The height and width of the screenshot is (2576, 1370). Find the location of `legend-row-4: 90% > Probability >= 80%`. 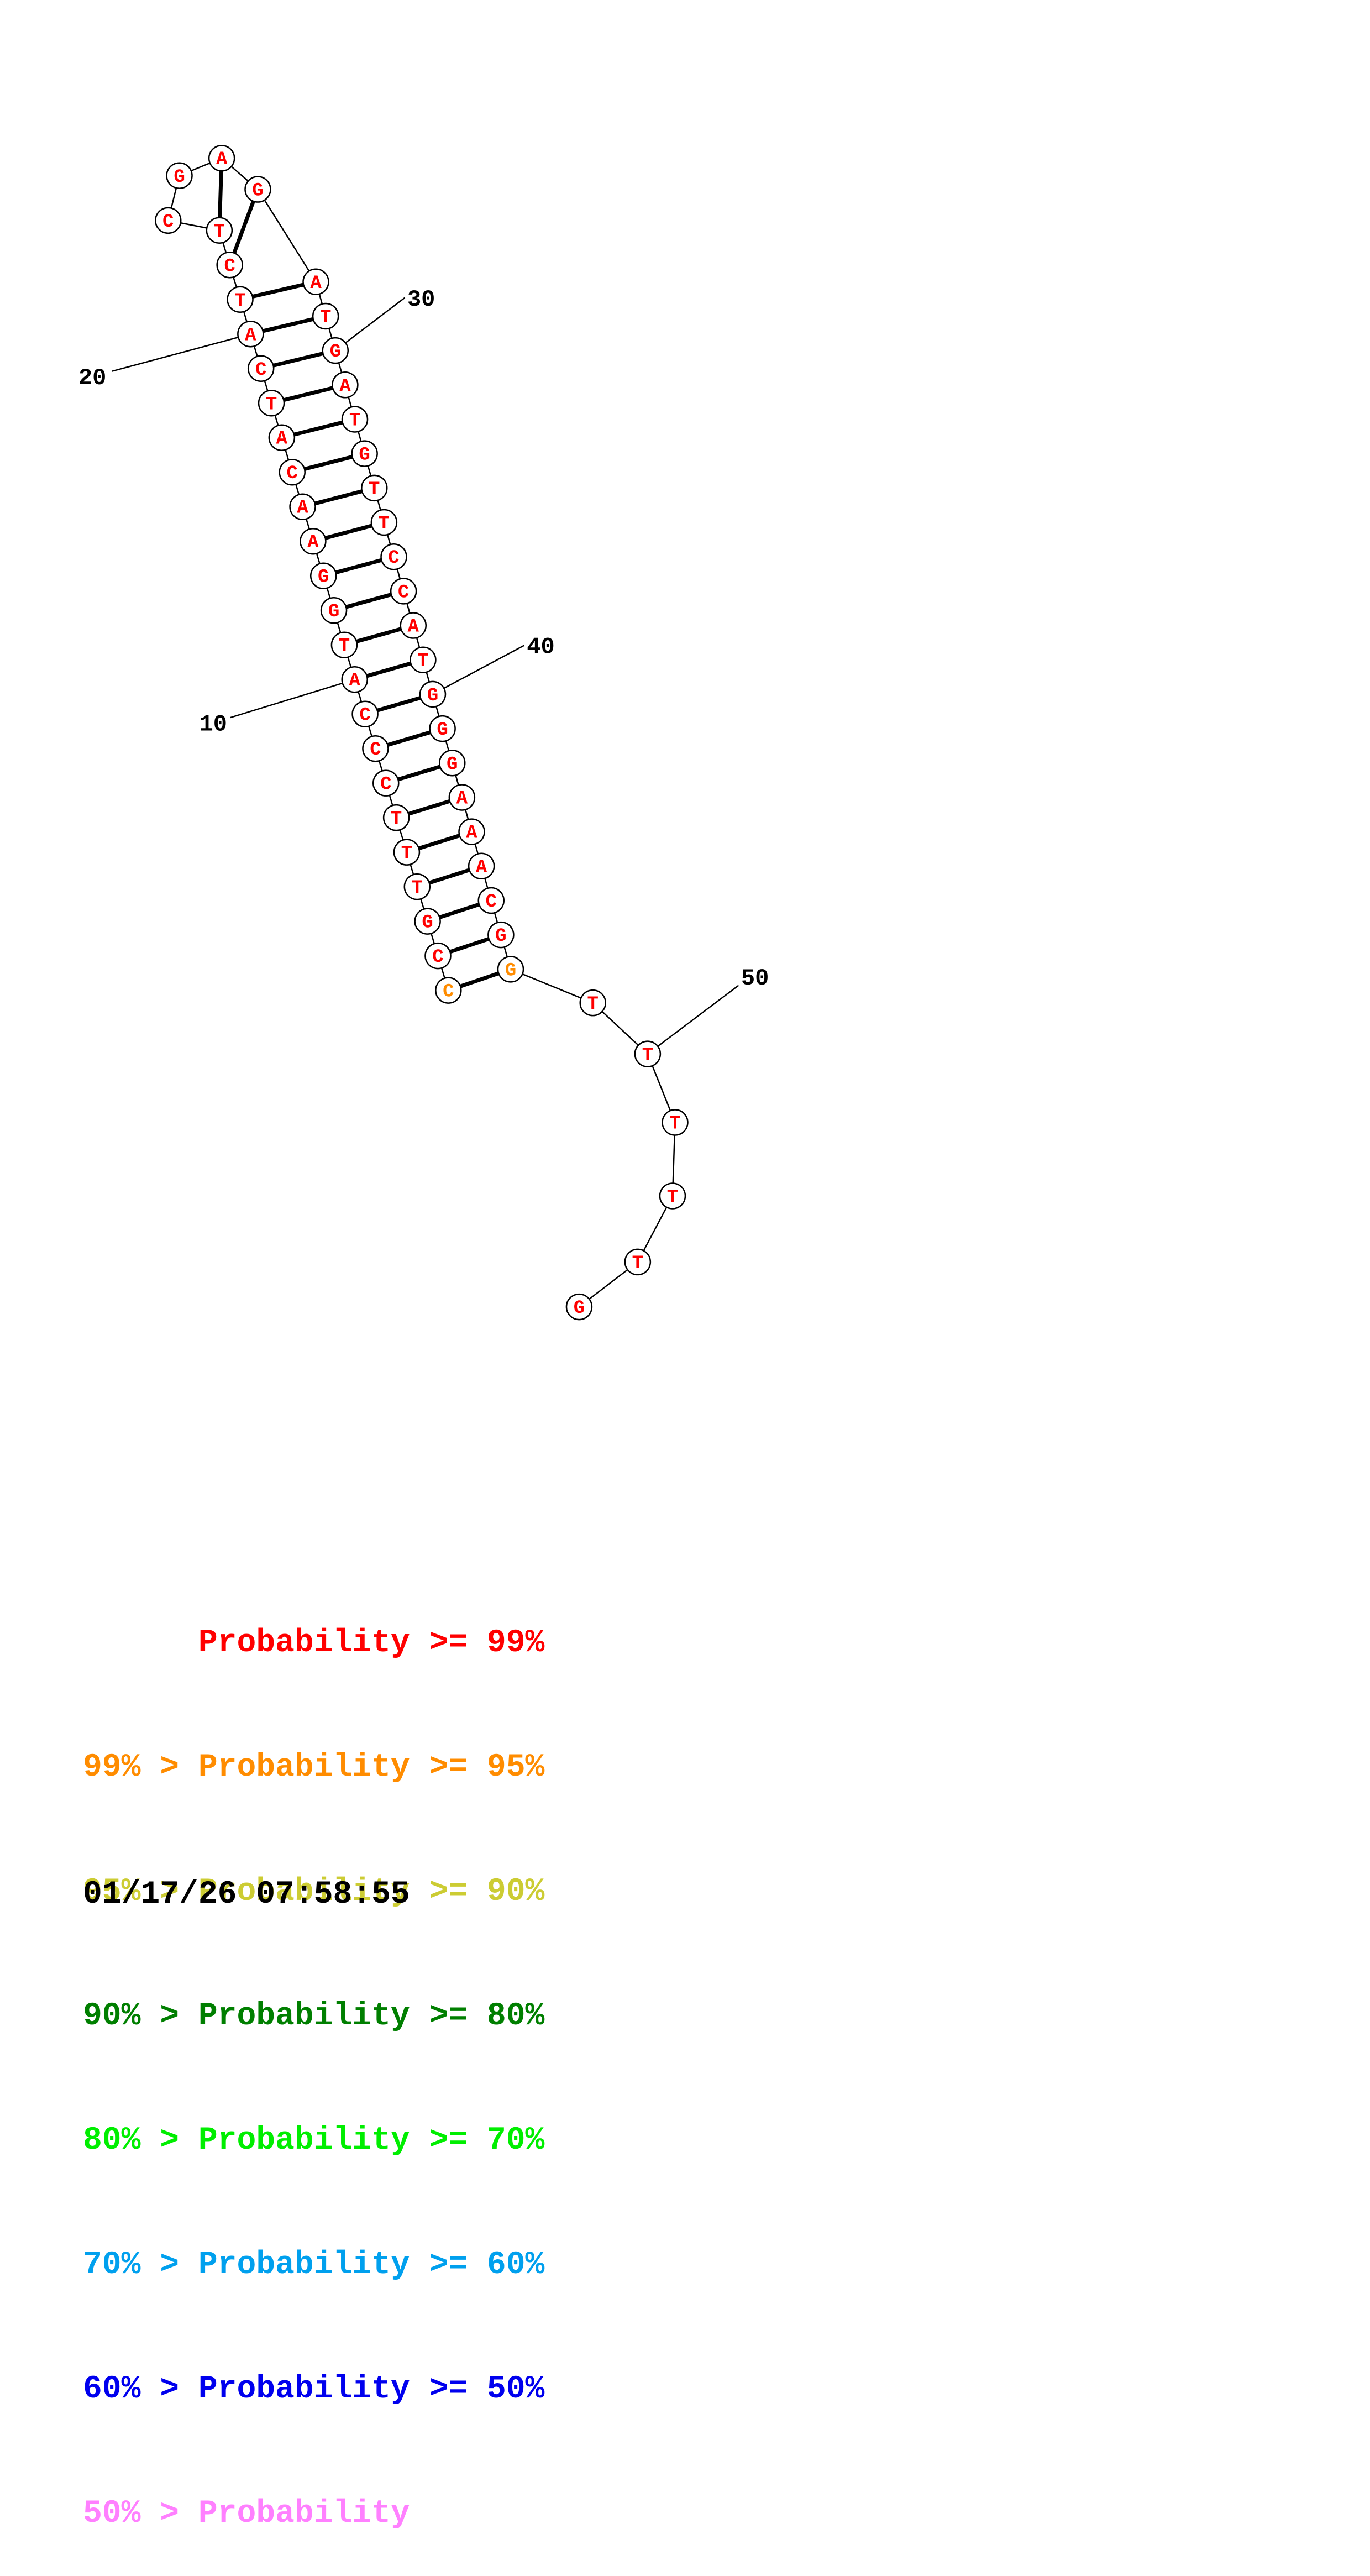

legend-row-4: 90% > Probability >= 80% is located at coordinates (314, 2016).